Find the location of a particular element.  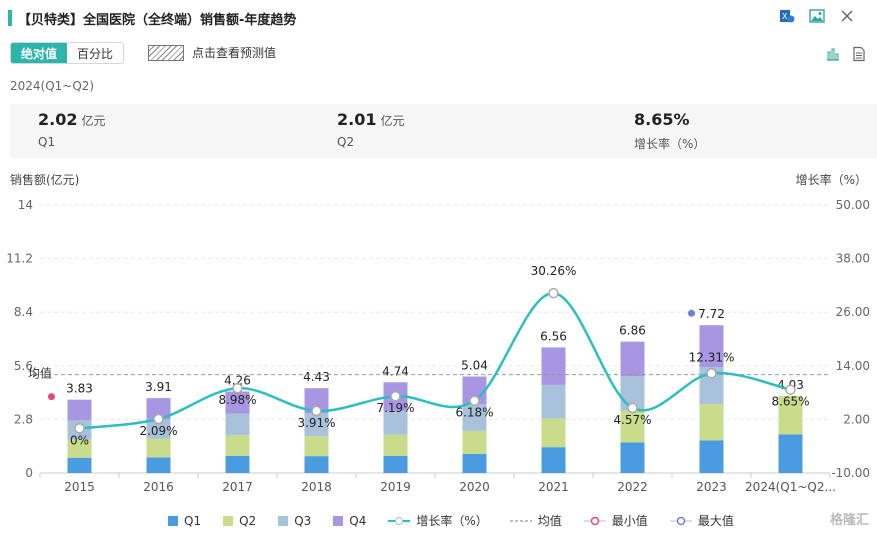

bar-total-label: 3.83 is located at coordinates (79, 389).